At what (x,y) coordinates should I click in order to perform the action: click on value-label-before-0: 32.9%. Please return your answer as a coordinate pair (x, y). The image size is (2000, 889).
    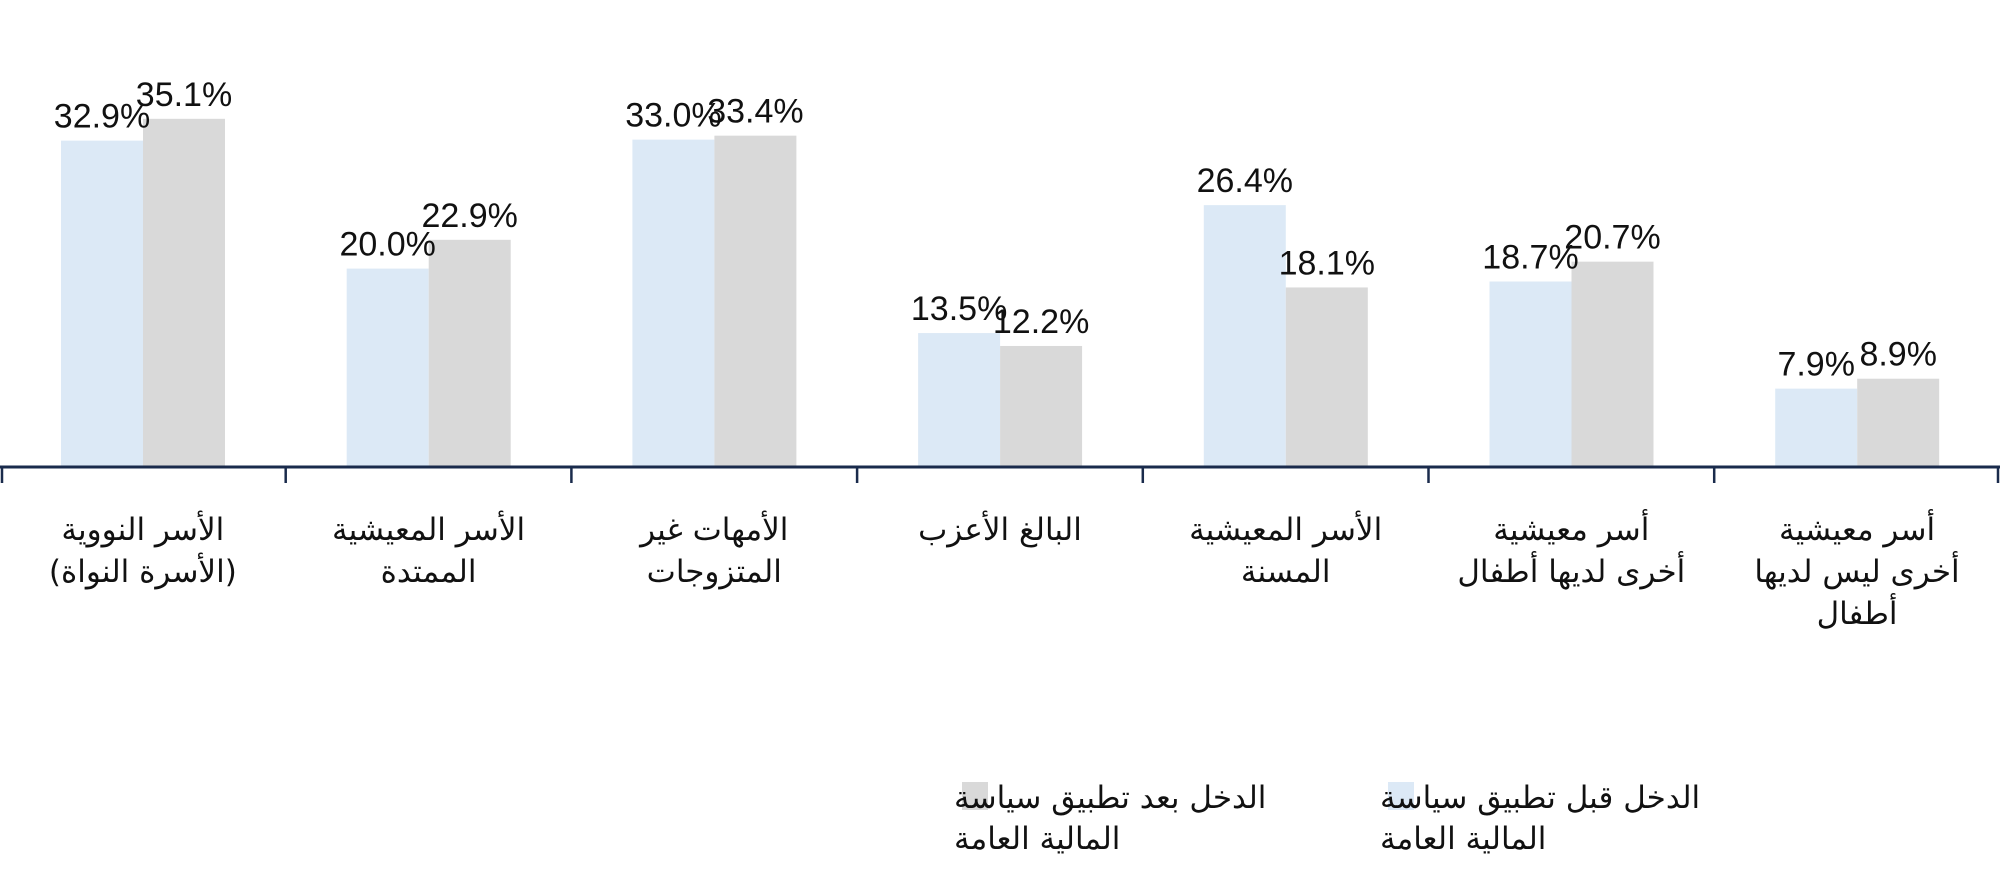
    Looking at the image, I should click on (102, 117).